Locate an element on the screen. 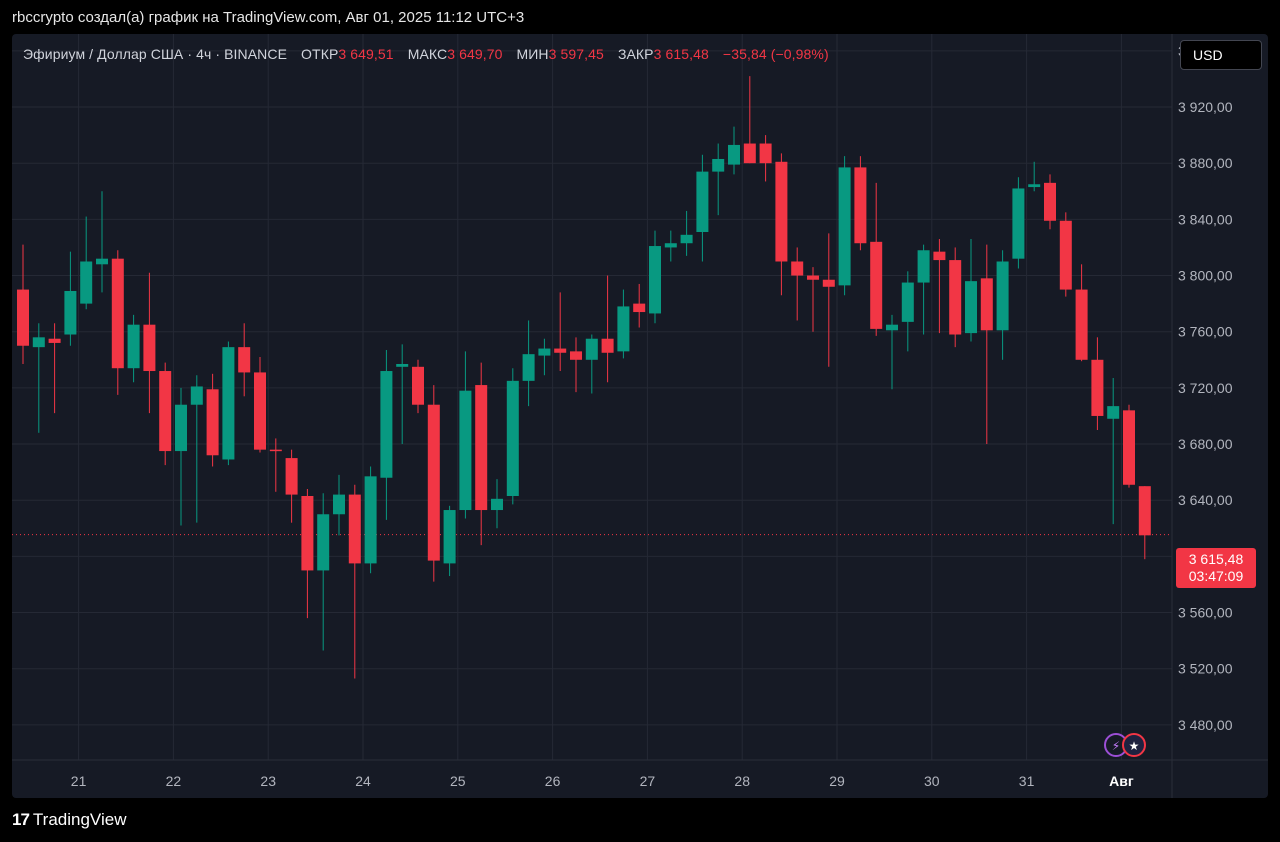 This screenshot has width=1280, height=842. time-tick-label: 31 is located at coordinates (1027, 781).